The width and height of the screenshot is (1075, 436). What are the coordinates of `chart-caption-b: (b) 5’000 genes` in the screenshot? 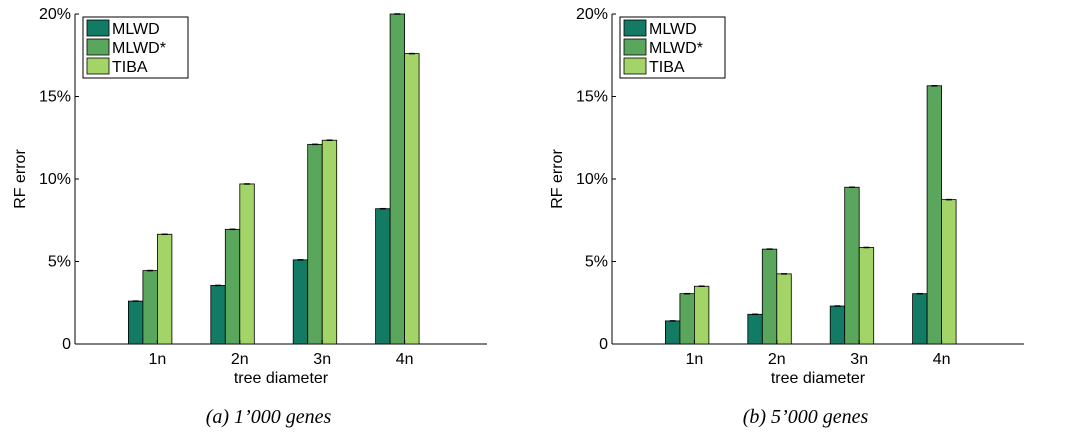 It's located at (805, 417).